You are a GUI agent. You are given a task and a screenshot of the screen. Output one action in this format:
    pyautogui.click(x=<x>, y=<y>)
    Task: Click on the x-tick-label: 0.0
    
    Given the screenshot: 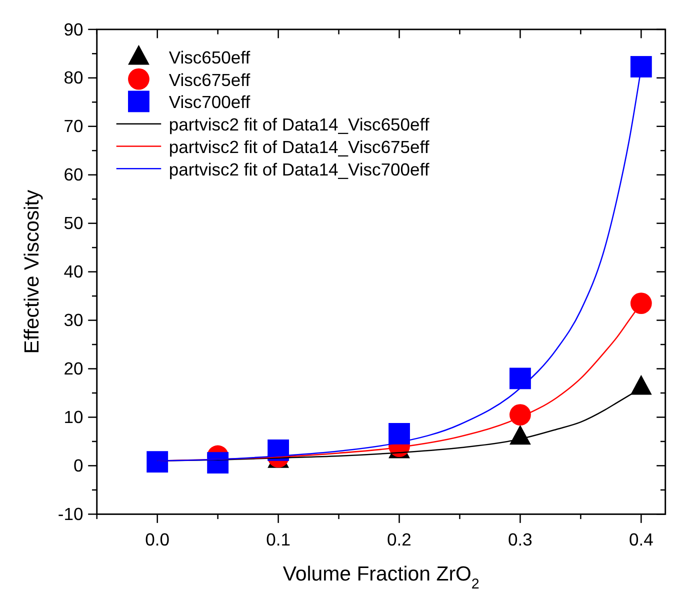 What is the action you would take?
    pyautogui.click(x=157, y=539)
    